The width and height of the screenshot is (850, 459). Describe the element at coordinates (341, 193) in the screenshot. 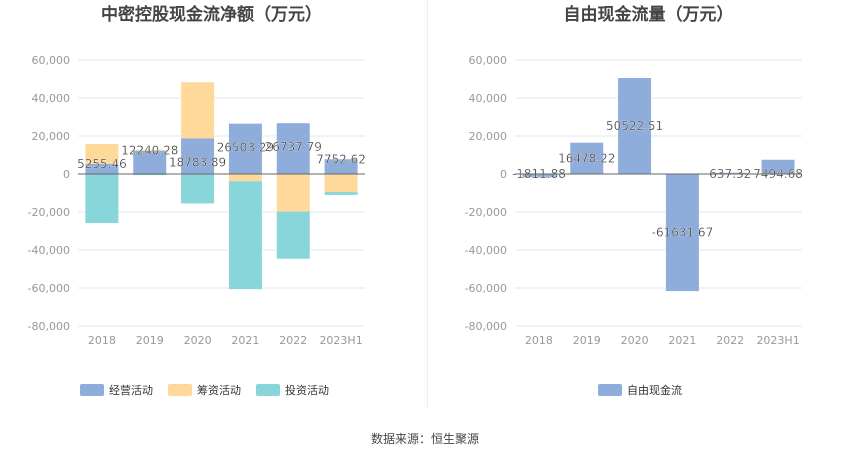

I see `bar-投资活动-2023H1` at that location.